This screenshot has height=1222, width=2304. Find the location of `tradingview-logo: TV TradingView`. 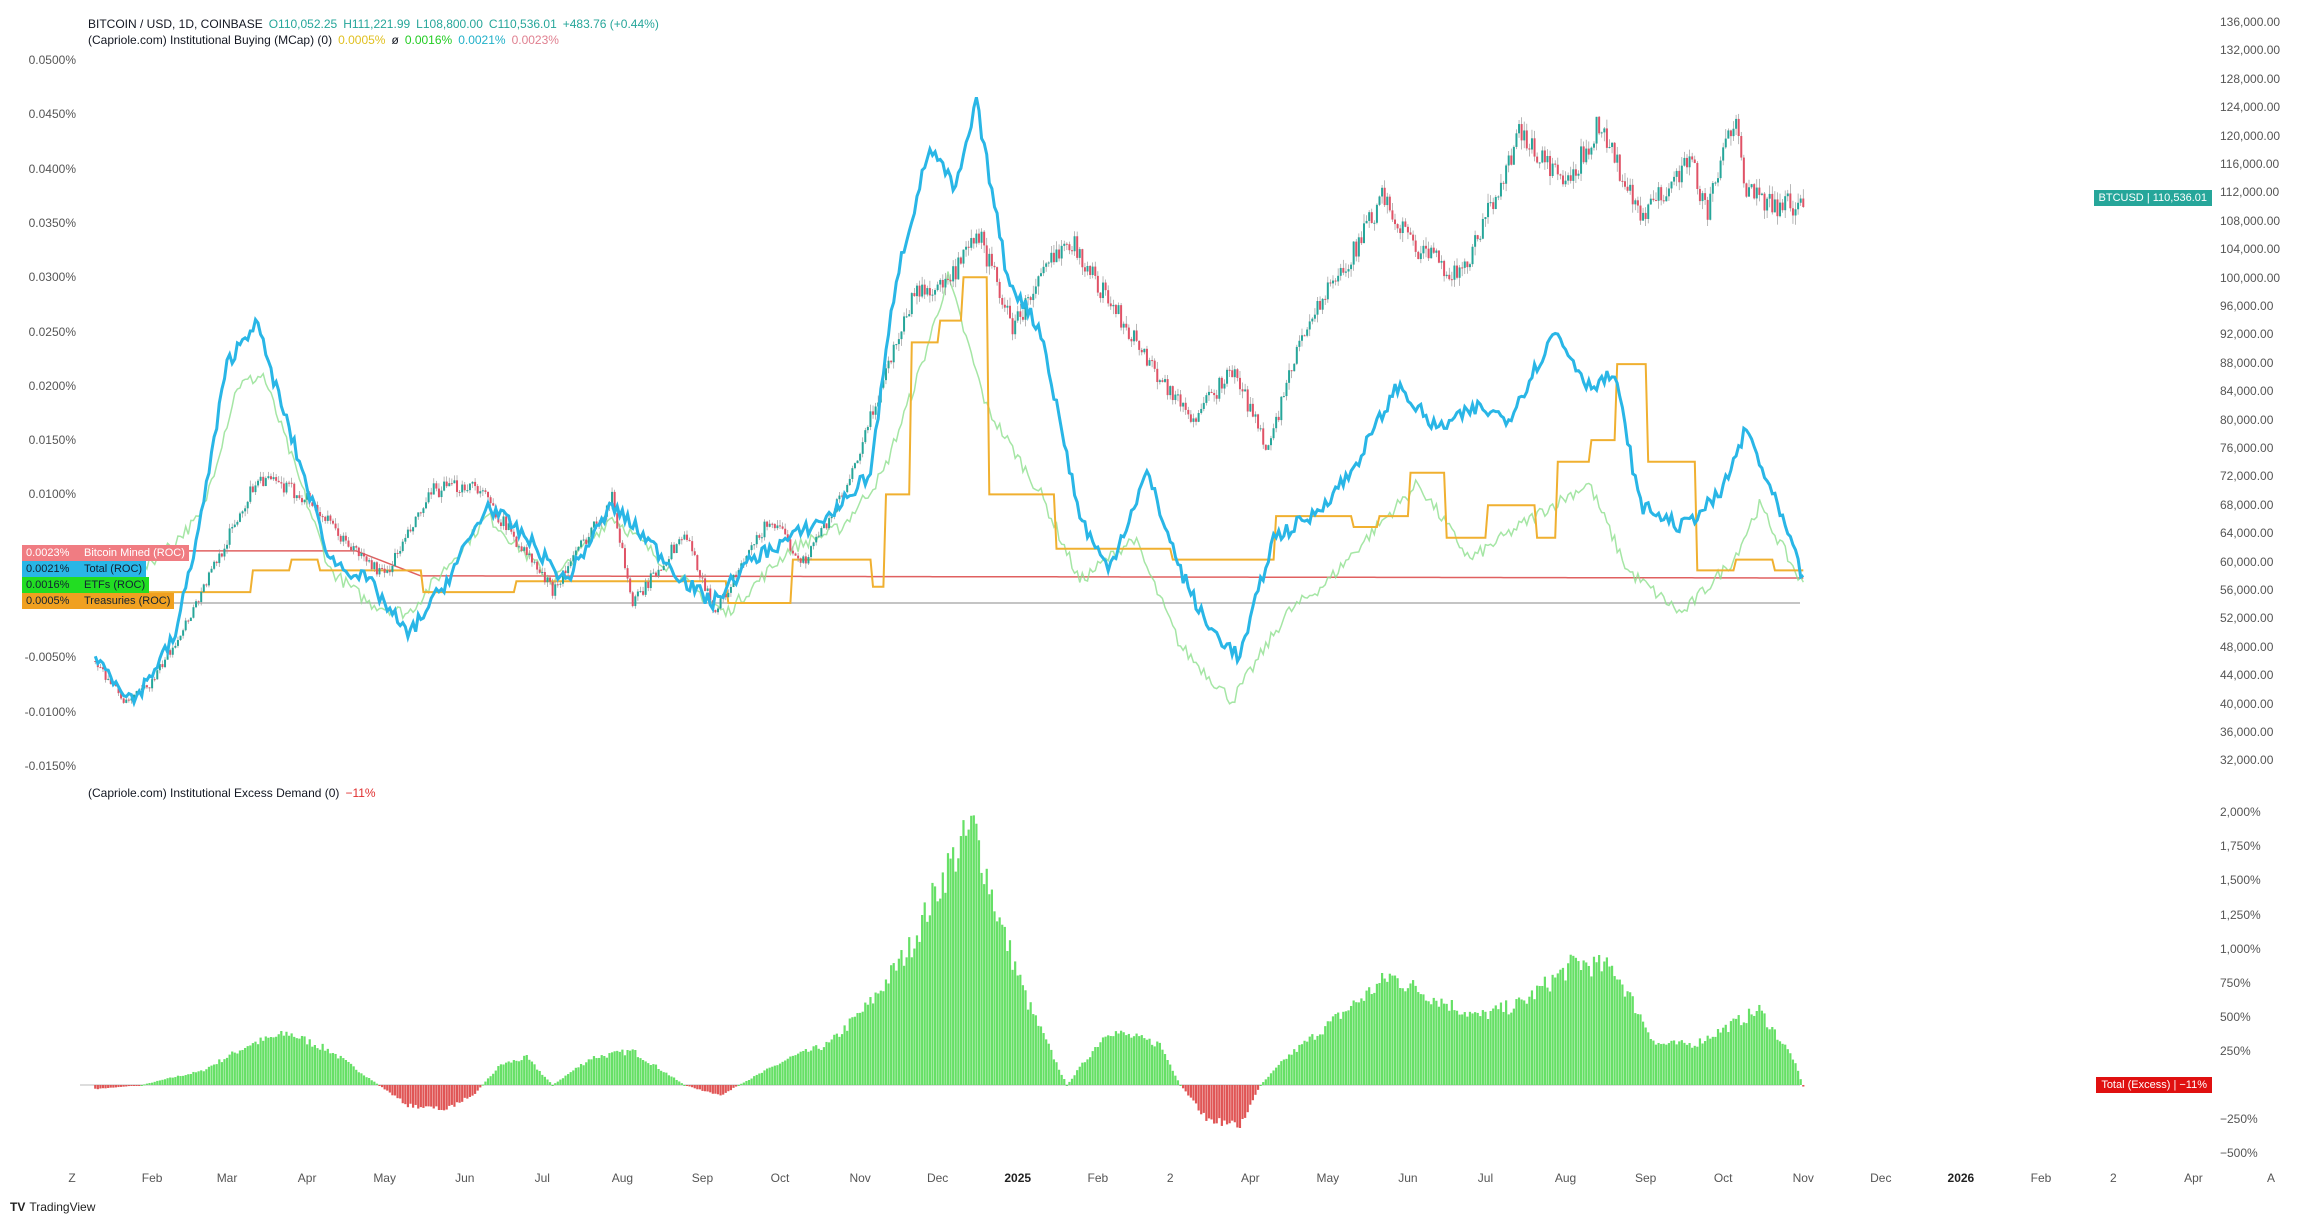

tradingview-logo: TV TradingView is located at coordinates (52, 1207).